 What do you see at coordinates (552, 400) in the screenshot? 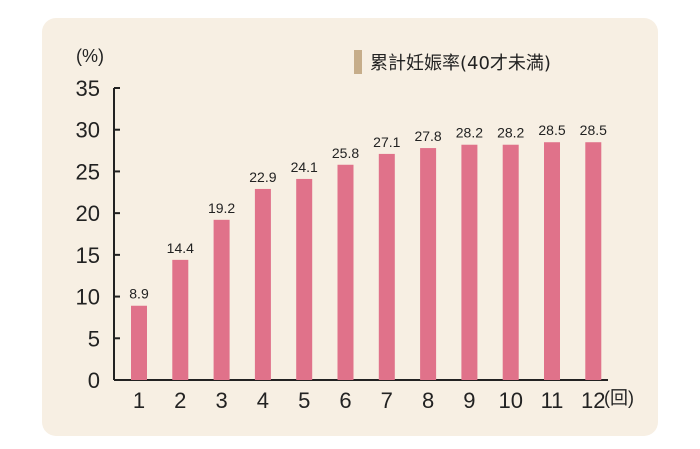
I see `x-tick-label: 11` at bounding box center [552, 400].